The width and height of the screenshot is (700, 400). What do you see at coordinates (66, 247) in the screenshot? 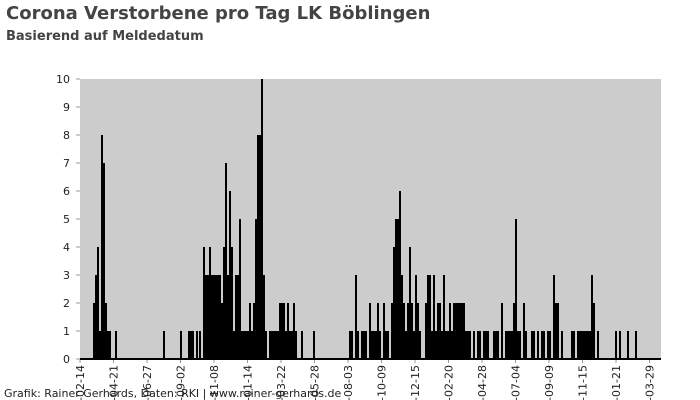
I see `y-tick-label: 4` at bounding box center [66, 247].